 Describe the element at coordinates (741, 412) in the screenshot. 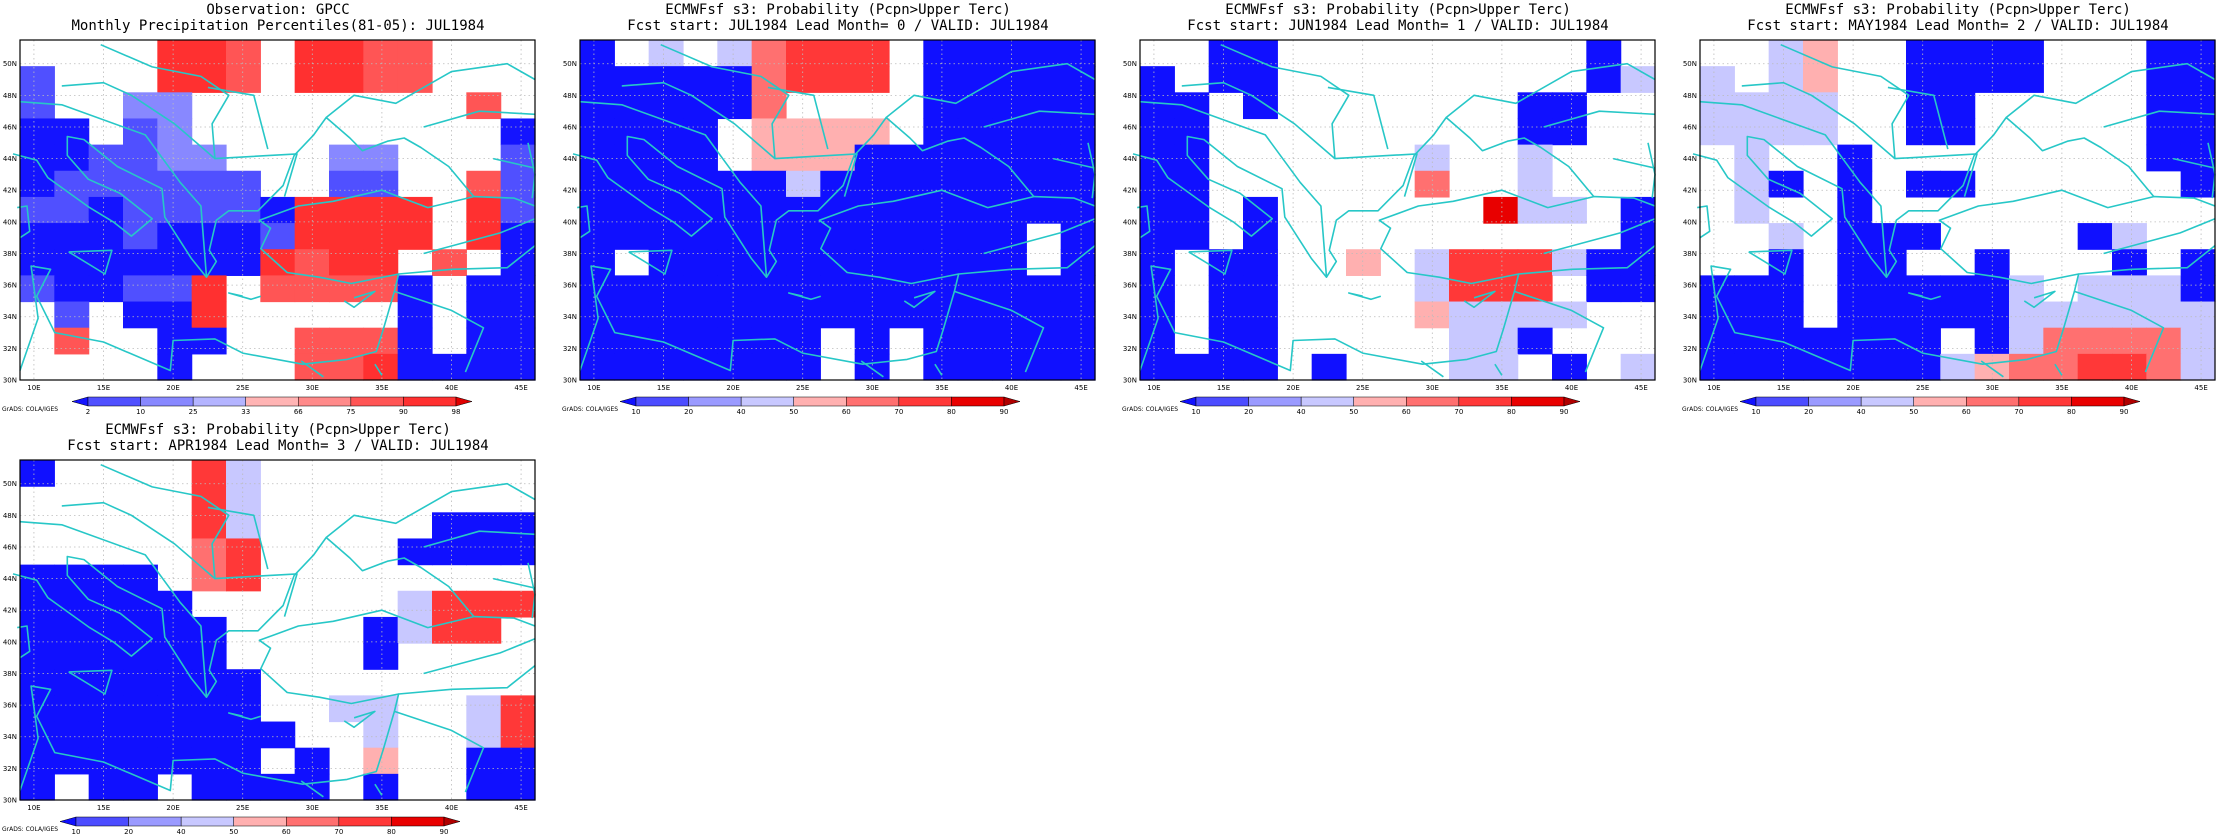

I see `colorbar-label: 40` at that location.